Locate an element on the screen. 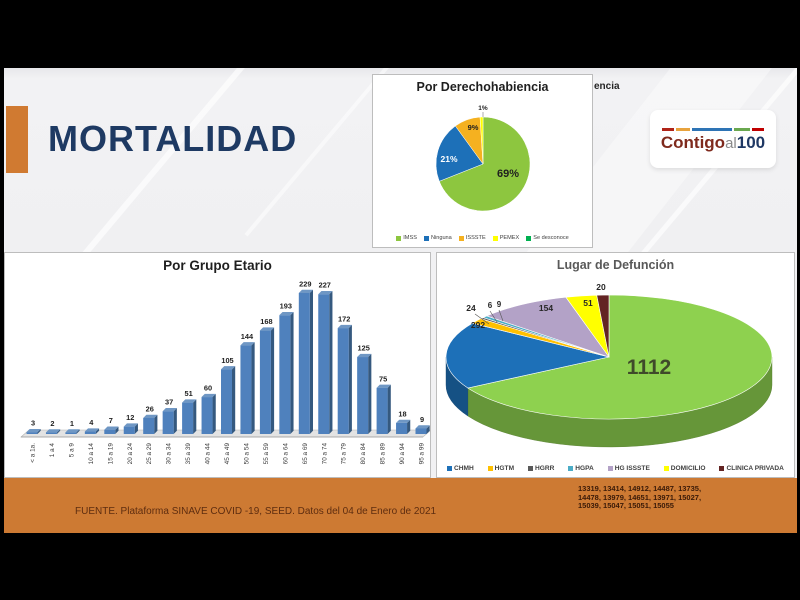  hidden-title-fragment: encia is located at coordinates (607, 86).